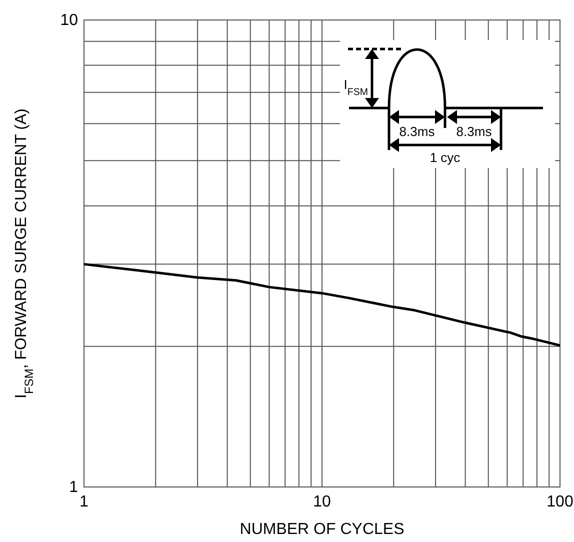 The height and width of the screenshot is (542, 574). What do you see at coordinates (322, 529) in the screenshot?
I see `x-axis-title: NUMBER OF CYCLES` at bounding box center [322, 529].